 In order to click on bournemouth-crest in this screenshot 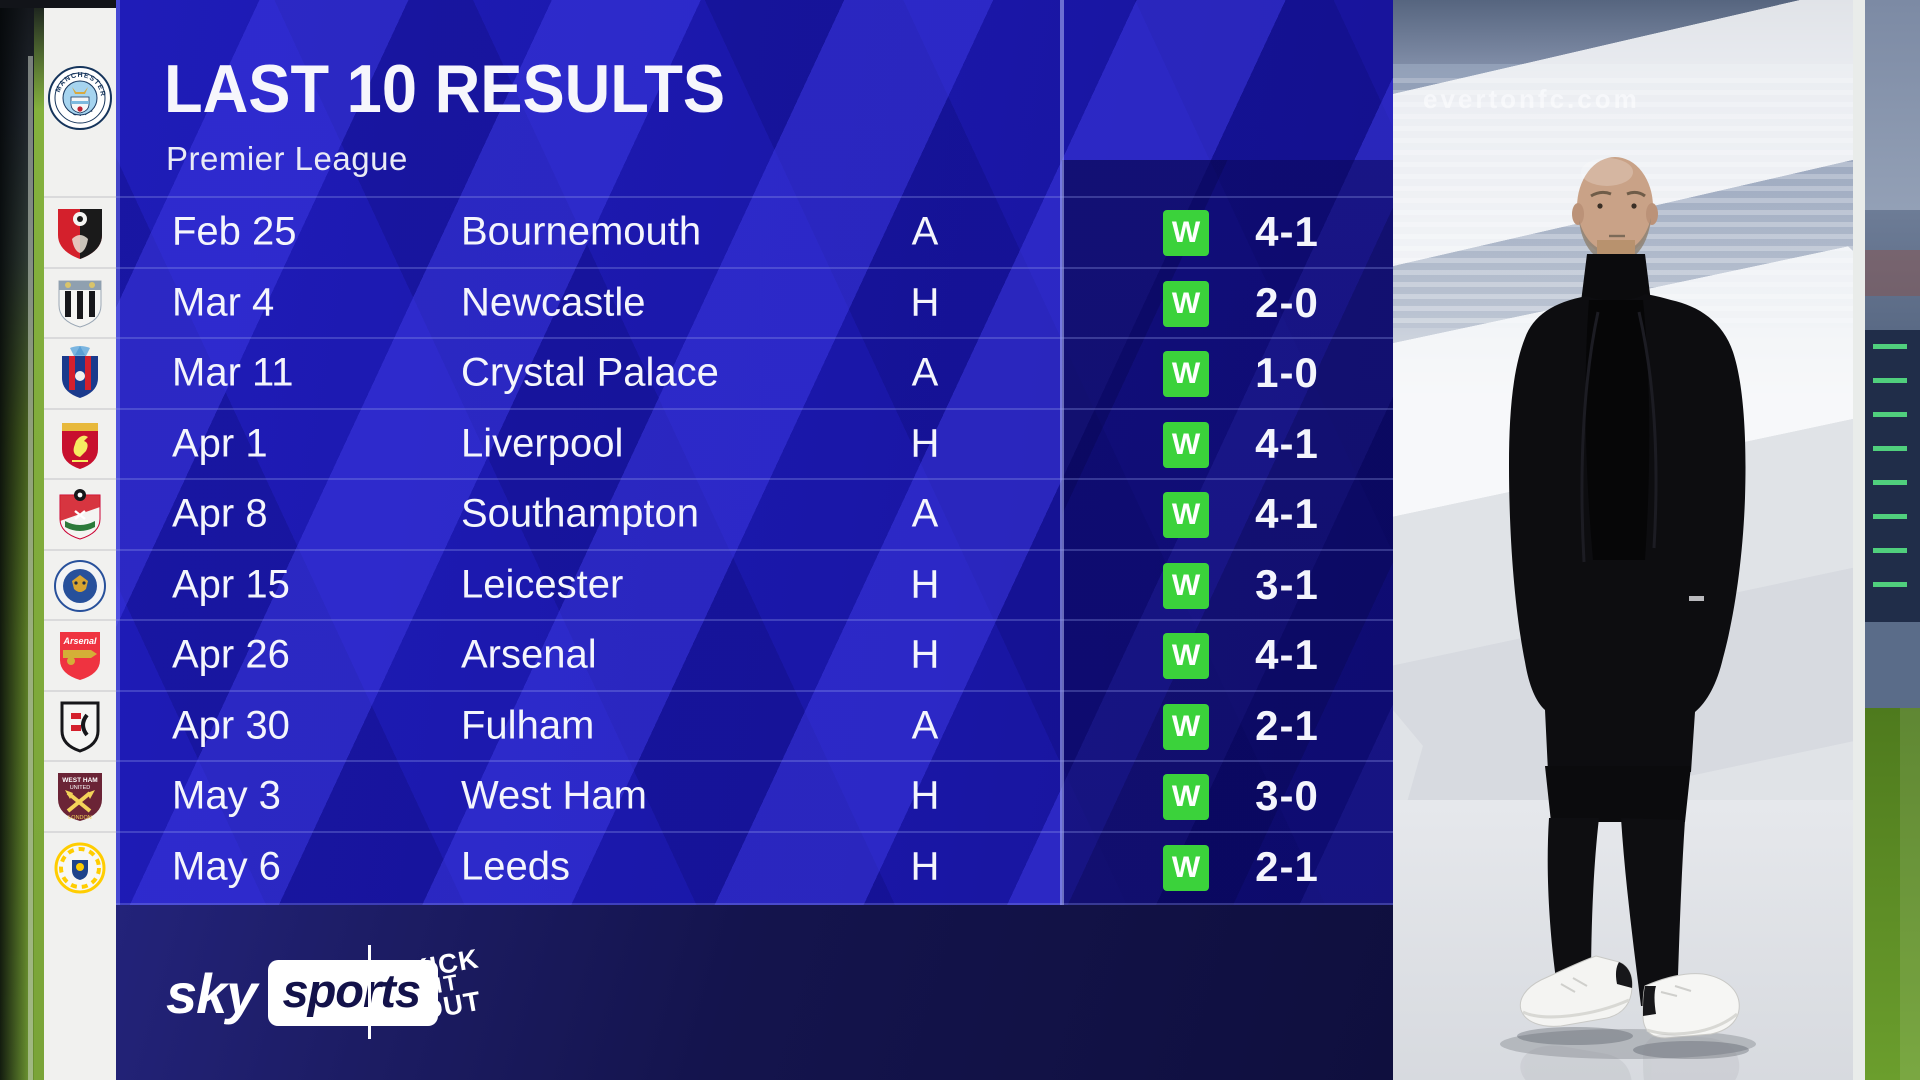, I will do `click(80, 232)`.